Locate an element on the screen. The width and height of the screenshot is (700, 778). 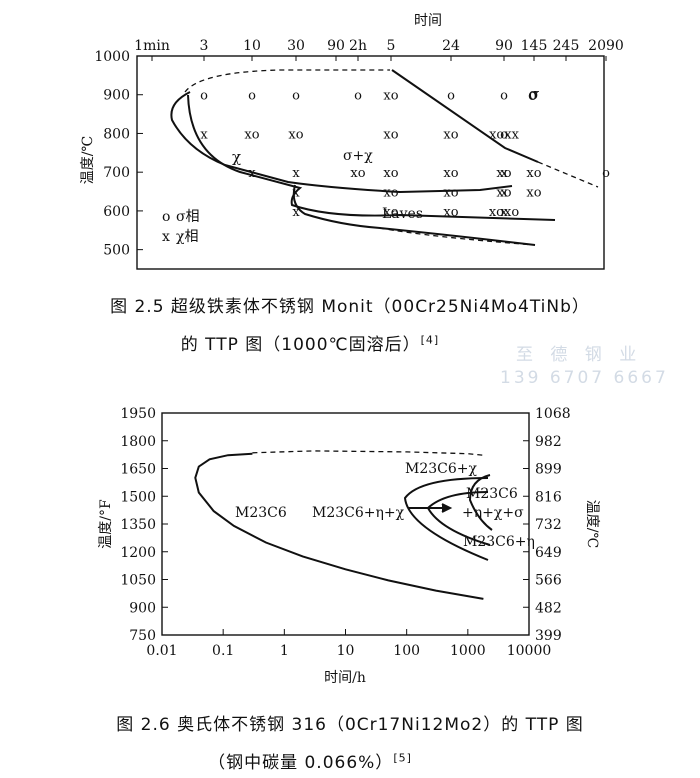
inner-boundaries is located at coordinates (448, 517).